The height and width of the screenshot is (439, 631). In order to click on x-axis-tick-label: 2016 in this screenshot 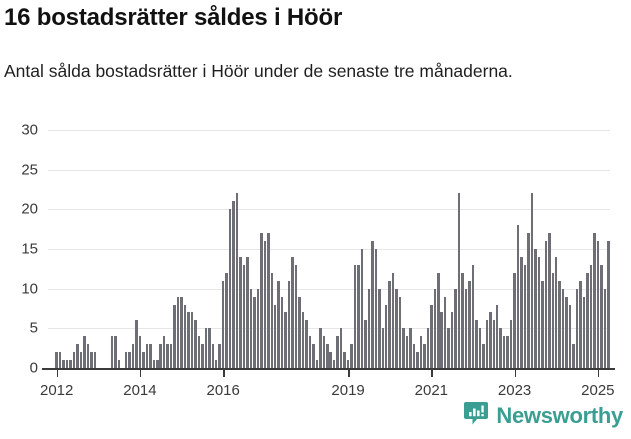, I will do `click(223, 390)`.